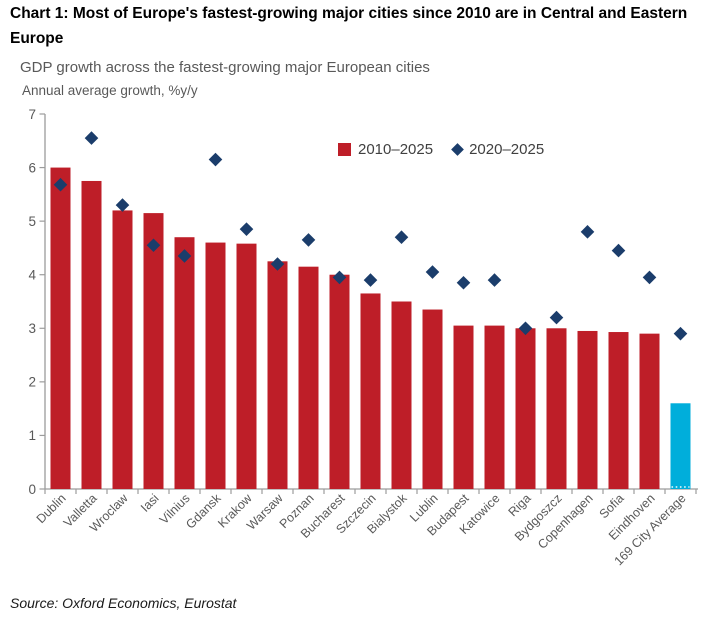 The width and height of the screenshot is (725, 630). What do you see at coordinates (32, 382) in the screenshot?
I see `y-tick-label: 2` at bounding box center [32, 382].